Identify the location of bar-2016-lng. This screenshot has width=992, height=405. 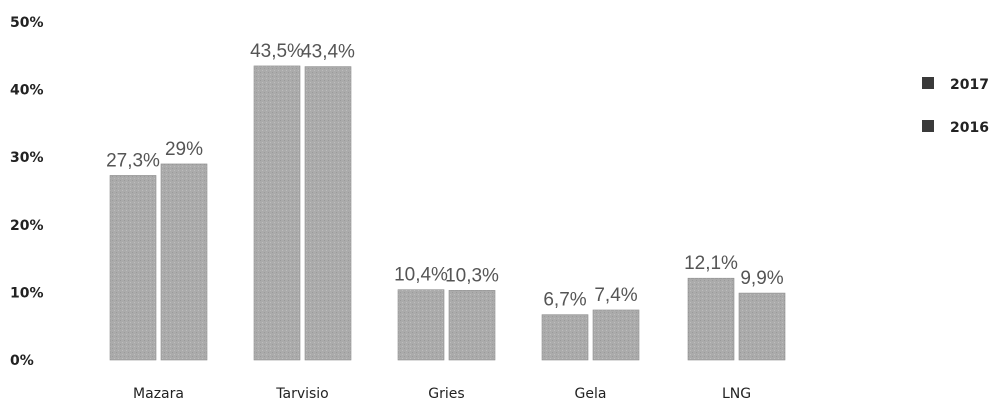
(762, 326).